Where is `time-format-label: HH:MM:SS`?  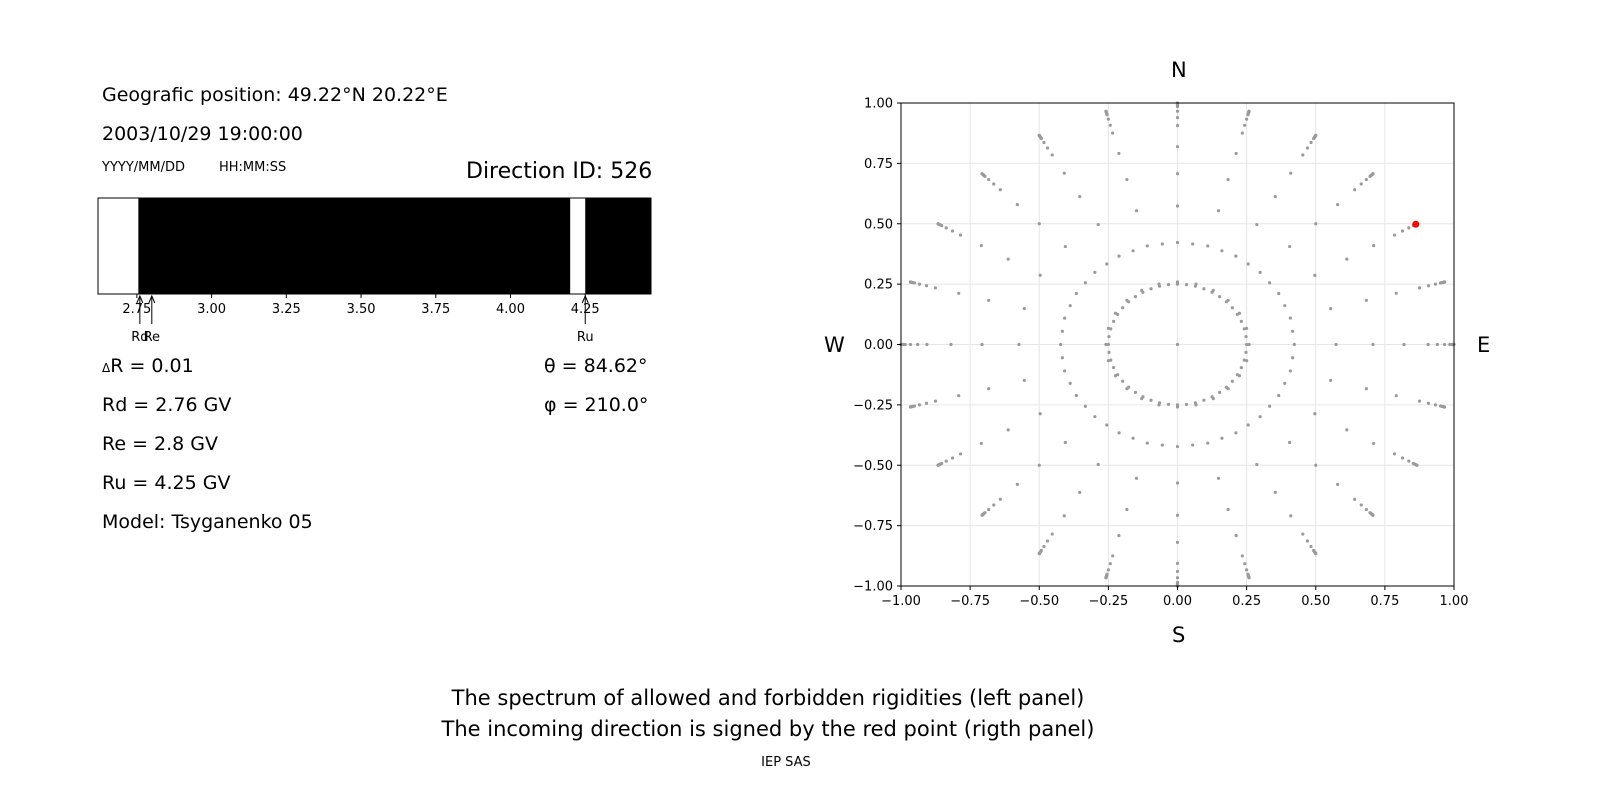
time-format-label: HH:MM:SS is located at coordinates (253, 167).